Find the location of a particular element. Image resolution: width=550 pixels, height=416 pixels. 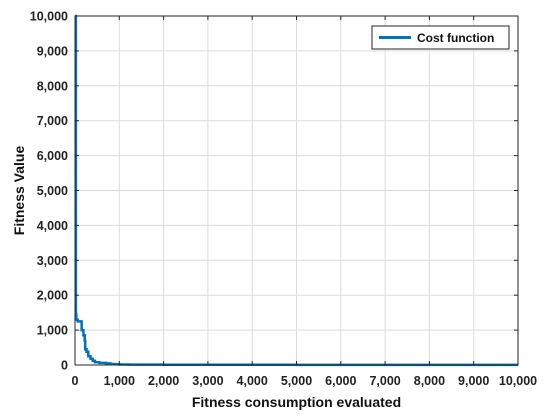

y-tick-label: 8,000 is located at coordinates (52, 86).